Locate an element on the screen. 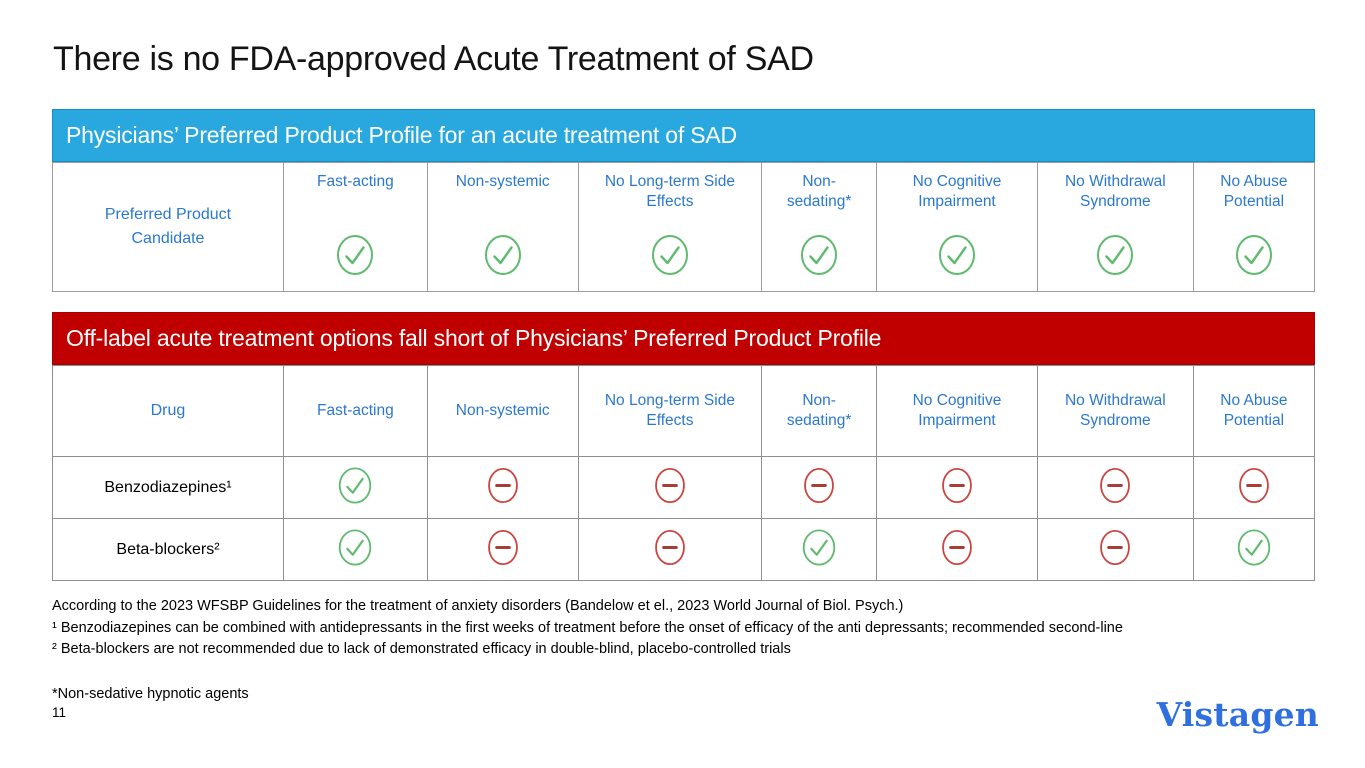  criterion-cell-4: No Cognitive Impairment is located at coordinates (957, 227).